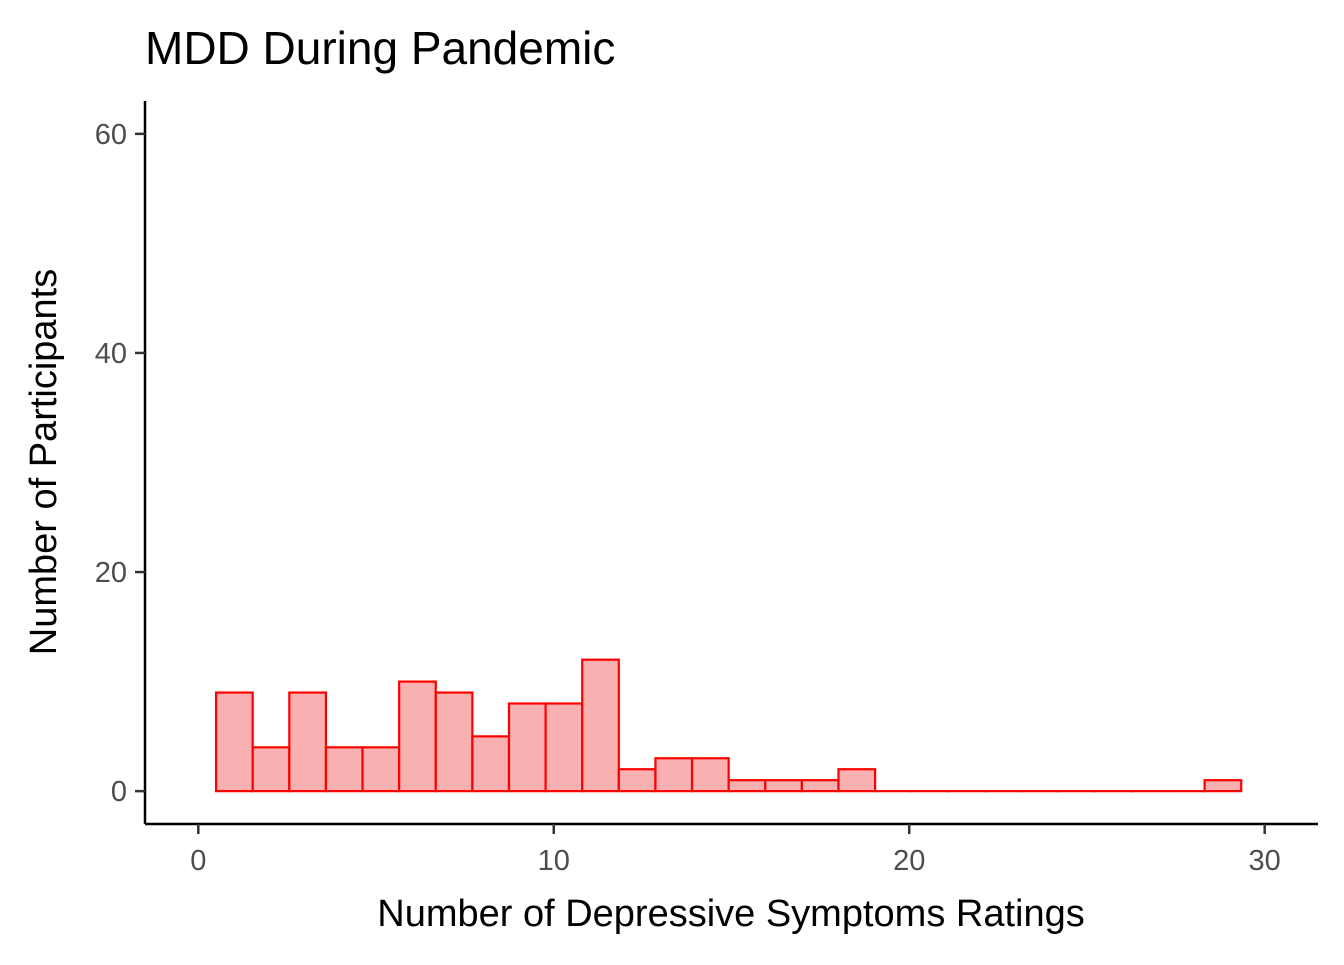 This screenshot has height=965, width=1344. I want to click on y-tick-label: 40, so click(111, 354).